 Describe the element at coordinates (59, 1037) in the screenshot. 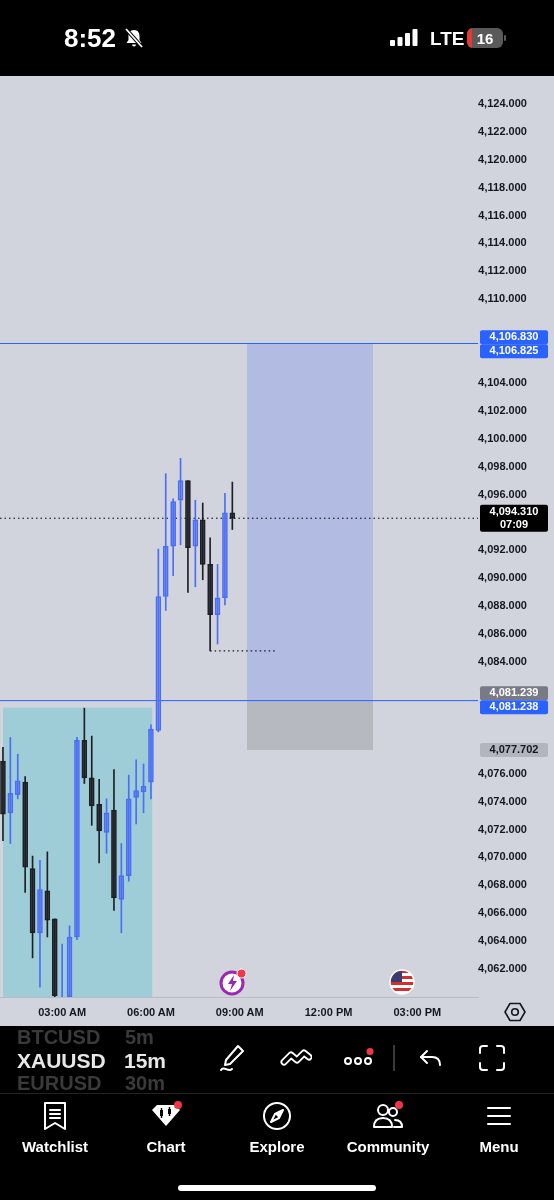

I see `text: BTCUSD` at that location.